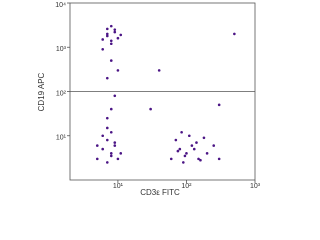 This screenshot has width=320, height=240. Describe the element at coordinates (255, 186) in the screenshot. I see `x-tick-label: 10³` at that location.